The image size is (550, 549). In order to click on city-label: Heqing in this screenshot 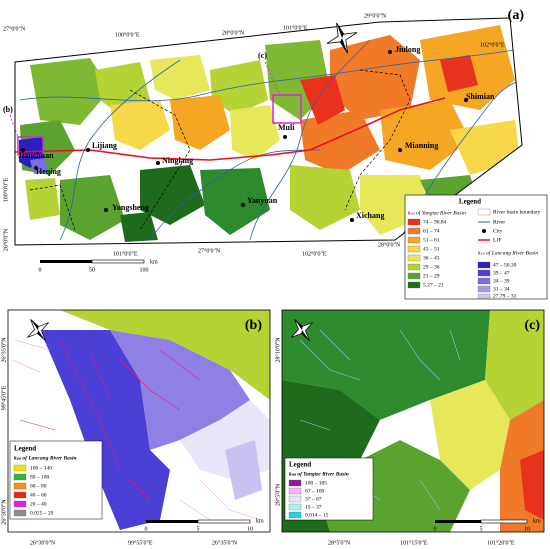, I will do `click(48, 171)`.